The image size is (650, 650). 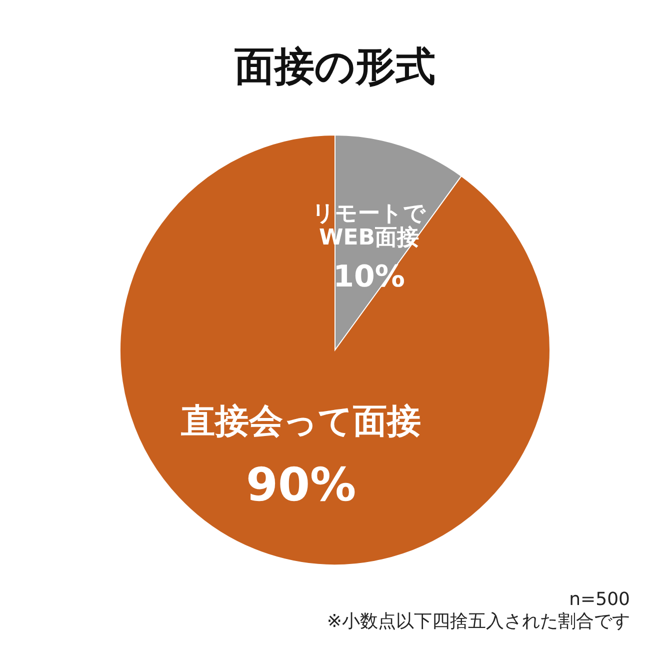 What do you see at coordinates (599, 599) in the screenshot?
I see `text: n=500` at bounding box center [599, 599].